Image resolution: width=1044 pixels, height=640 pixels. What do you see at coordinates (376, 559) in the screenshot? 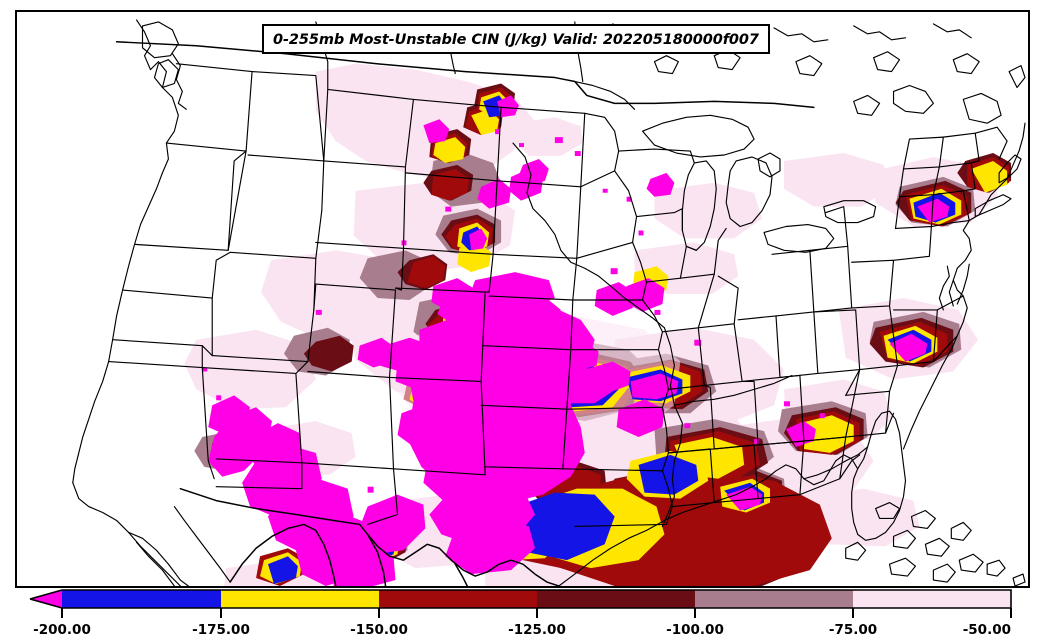
I see `mexico-state-border` at bounding box center [376, 559].